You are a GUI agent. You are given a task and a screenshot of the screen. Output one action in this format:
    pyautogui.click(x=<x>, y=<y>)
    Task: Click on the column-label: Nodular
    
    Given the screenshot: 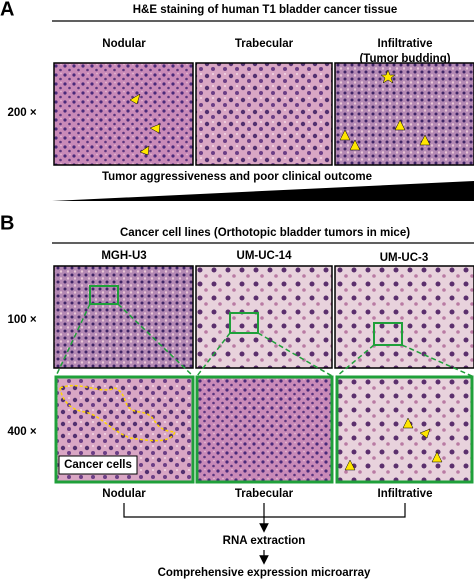 What is the action you would take?
    pyautogui.click(x=124, y=44)
    